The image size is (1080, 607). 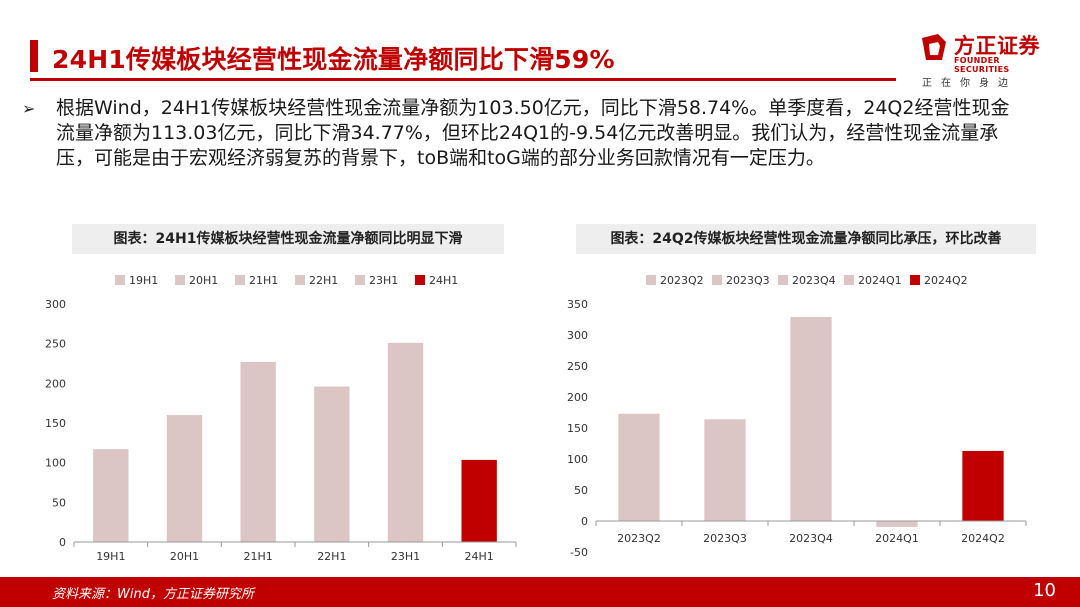 I want to click on x-tick-label: 22H1, so click(x=331, y=556).